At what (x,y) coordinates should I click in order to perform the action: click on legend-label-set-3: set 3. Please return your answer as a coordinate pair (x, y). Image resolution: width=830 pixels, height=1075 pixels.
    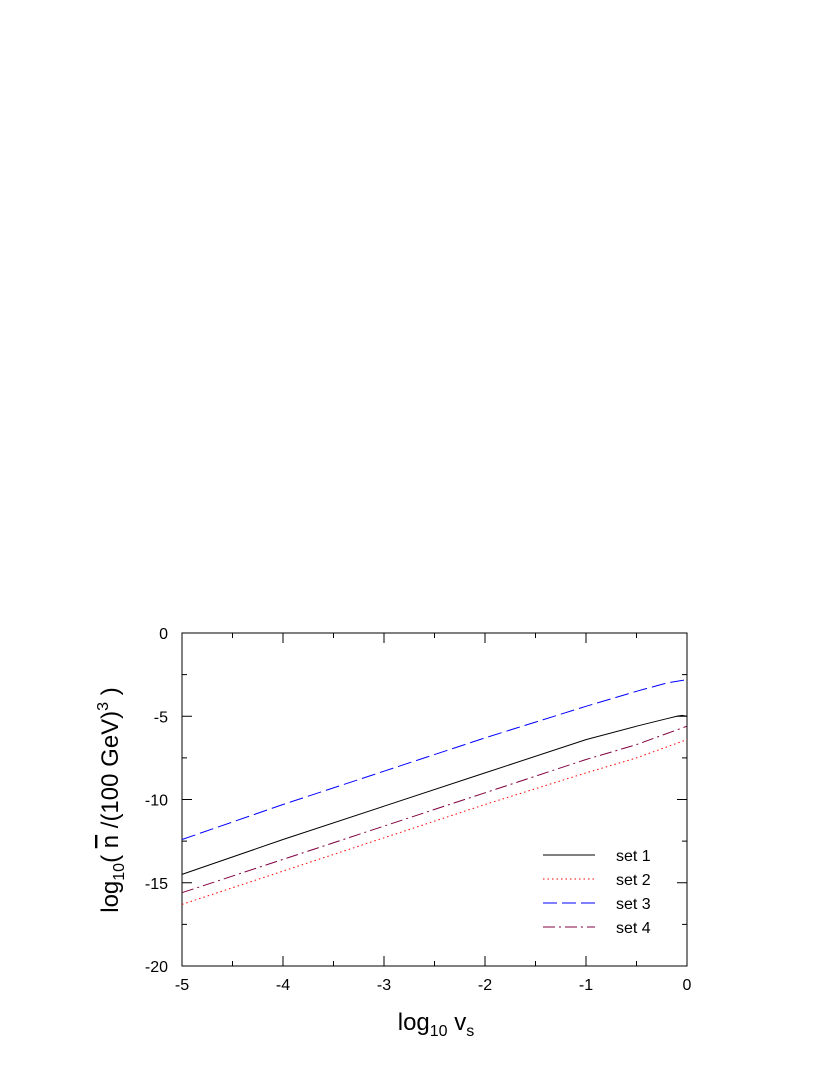
    Looking at the image, I should click on (633, 904).